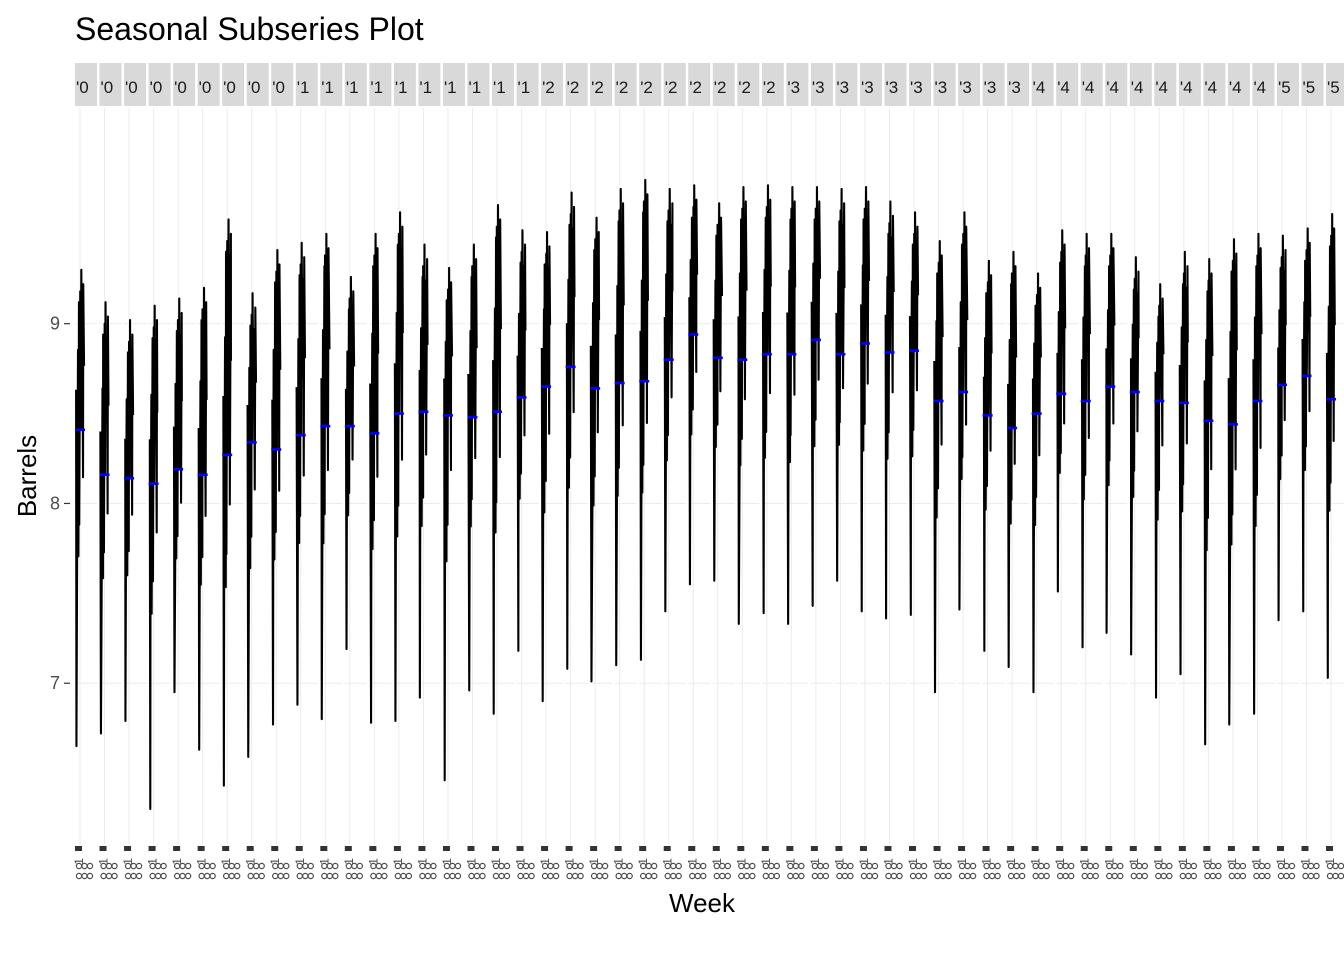 Image resolution: width=1344 pixels, height=960 pixels. Describe the element at coordinates (499, 87) in the screenshot. I see `strip-label: '1` at that location.